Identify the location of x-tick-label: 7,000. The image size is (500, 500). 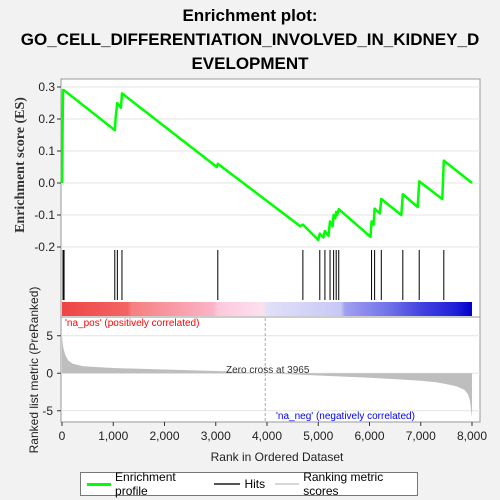
(421, 436).